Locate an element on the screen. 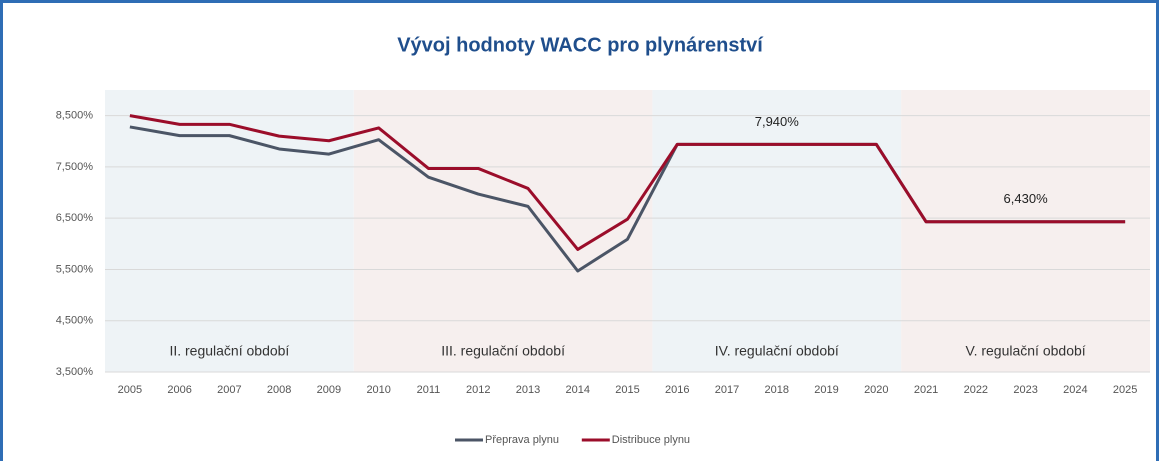 The height and width of the screenshot is (461, 1159). x-tick-label: 2006 is located at coordinates (179, 390).